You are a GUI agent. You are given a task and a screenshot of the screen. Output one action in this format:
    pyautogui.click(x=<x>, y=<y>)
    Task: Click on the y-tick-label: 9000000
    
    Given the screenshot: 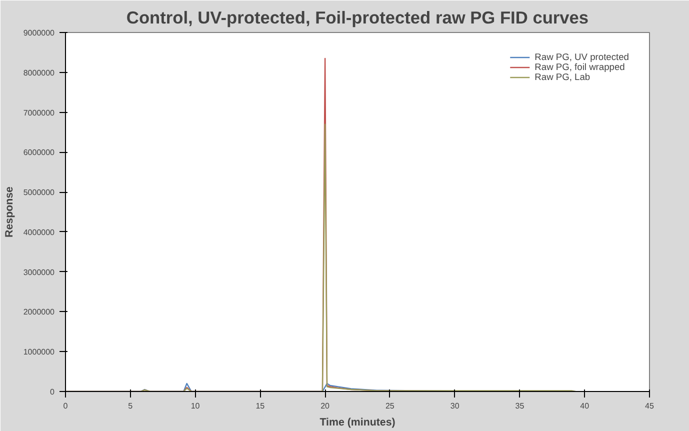 What is the action you would take?
    pyautogui.click(x=39, y=33)
    